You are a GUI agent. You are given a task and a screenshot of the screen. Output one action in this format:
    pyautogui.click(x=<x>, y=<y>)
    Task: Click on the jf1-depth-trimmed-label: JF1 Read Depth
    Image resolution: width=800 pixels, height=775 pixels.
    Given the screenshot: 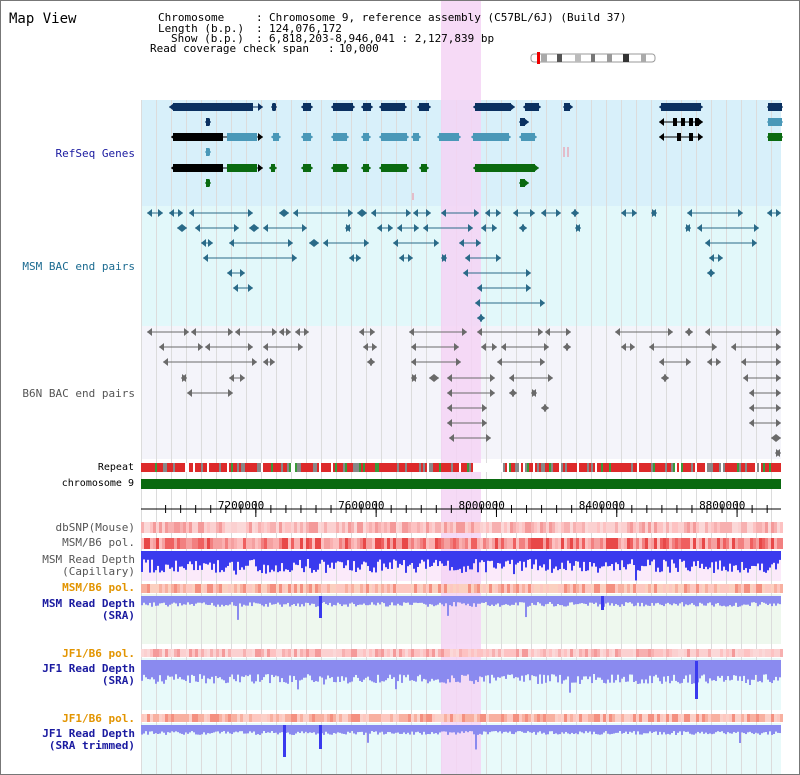 What is the action you would take?
    pyautogui.click(x=88, y=733)
    